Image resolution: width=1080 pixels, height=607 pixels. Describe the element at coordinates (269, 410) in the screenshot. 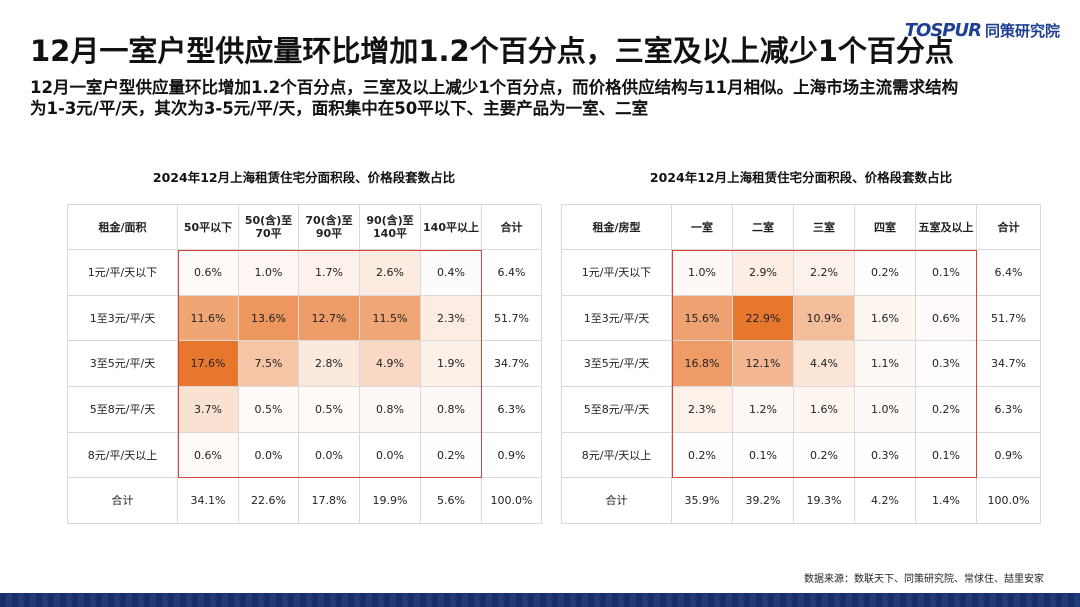

I see `area-table-cell: 0.5%` at that location.